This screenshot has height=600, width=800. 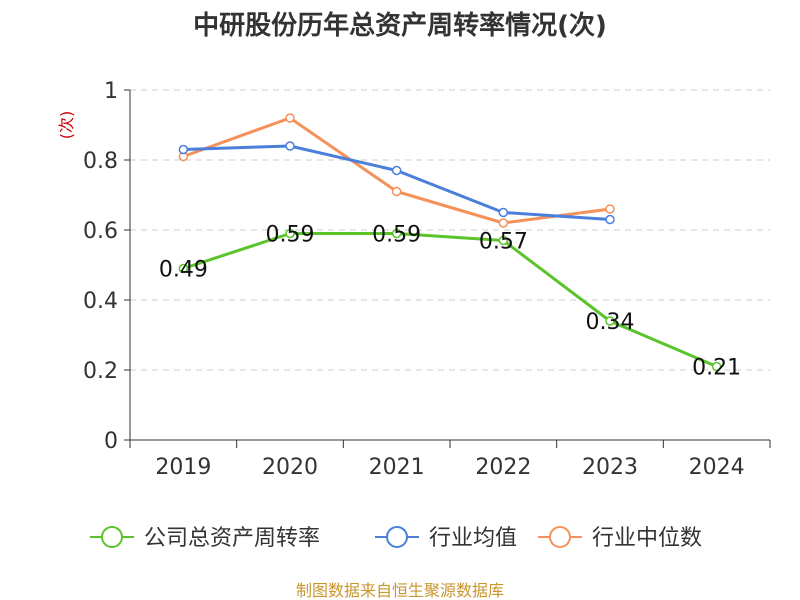 What do you see at coordinates (610, 467) in the screenshot?
I see `x-tick-label: 2023` at bounding box center [610, 467].